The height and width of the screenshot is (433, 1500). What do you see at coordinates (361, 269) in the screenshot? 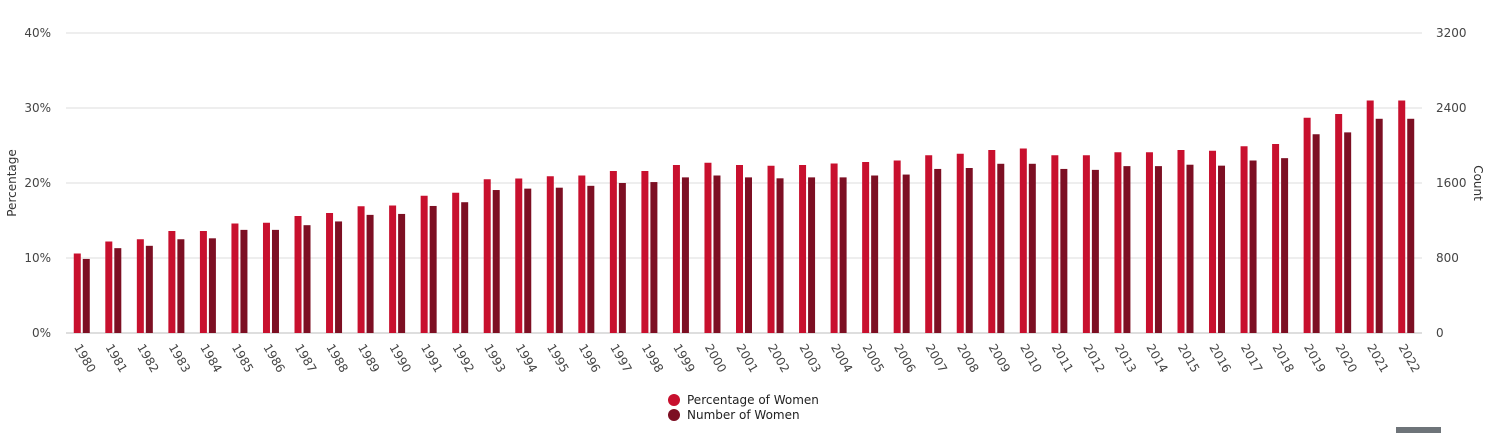
I see `bar-percentage-1989` at bounding box center [361, 269].